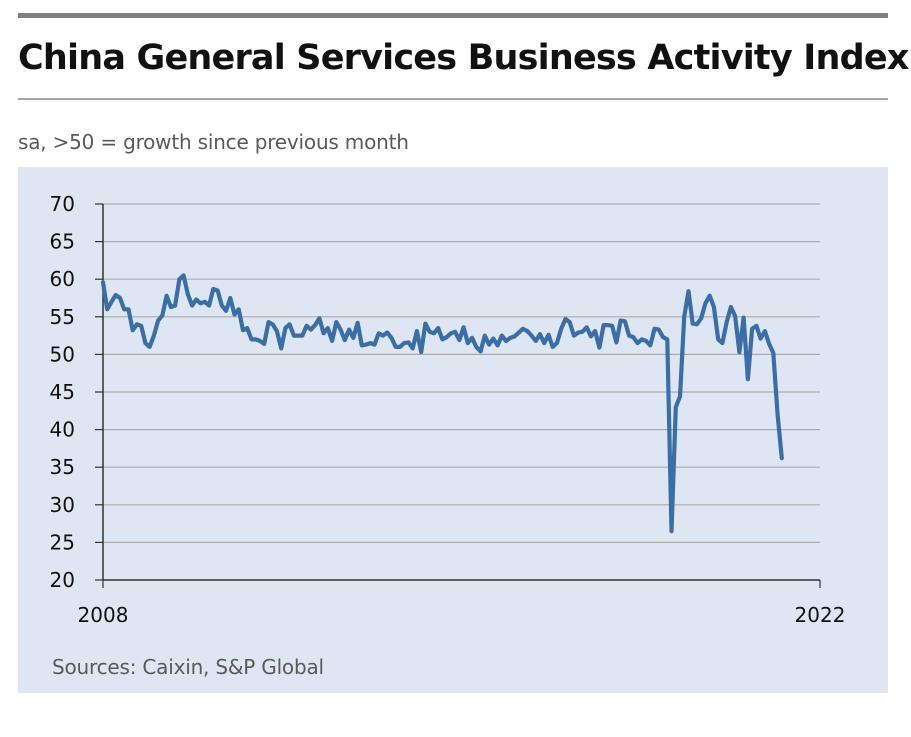  I want to click on y-tick-label: 50, so click(62, 354).